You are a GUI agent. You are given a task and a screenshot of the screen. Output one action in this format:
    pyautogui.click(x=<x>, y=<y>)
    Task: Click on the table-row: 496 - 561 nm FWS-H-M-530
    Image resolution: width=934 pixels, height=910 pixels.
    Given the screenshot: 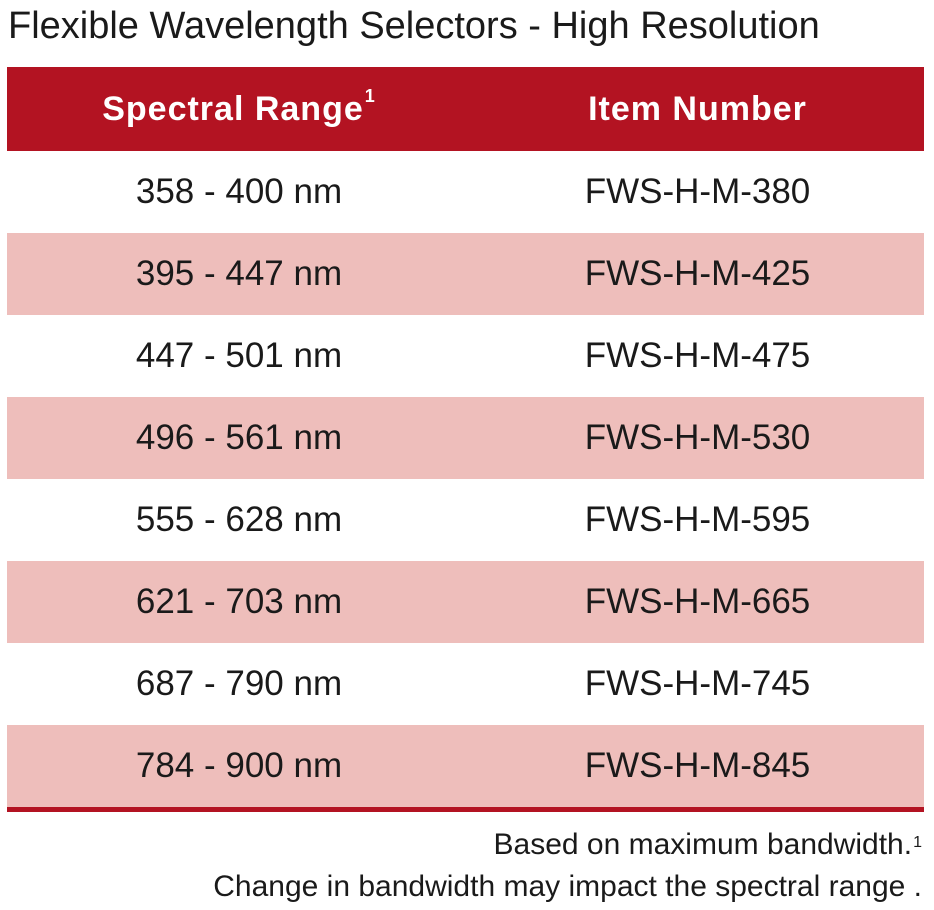 What is the action you would take?
    pyautogui.click(x=465, y=438)
    